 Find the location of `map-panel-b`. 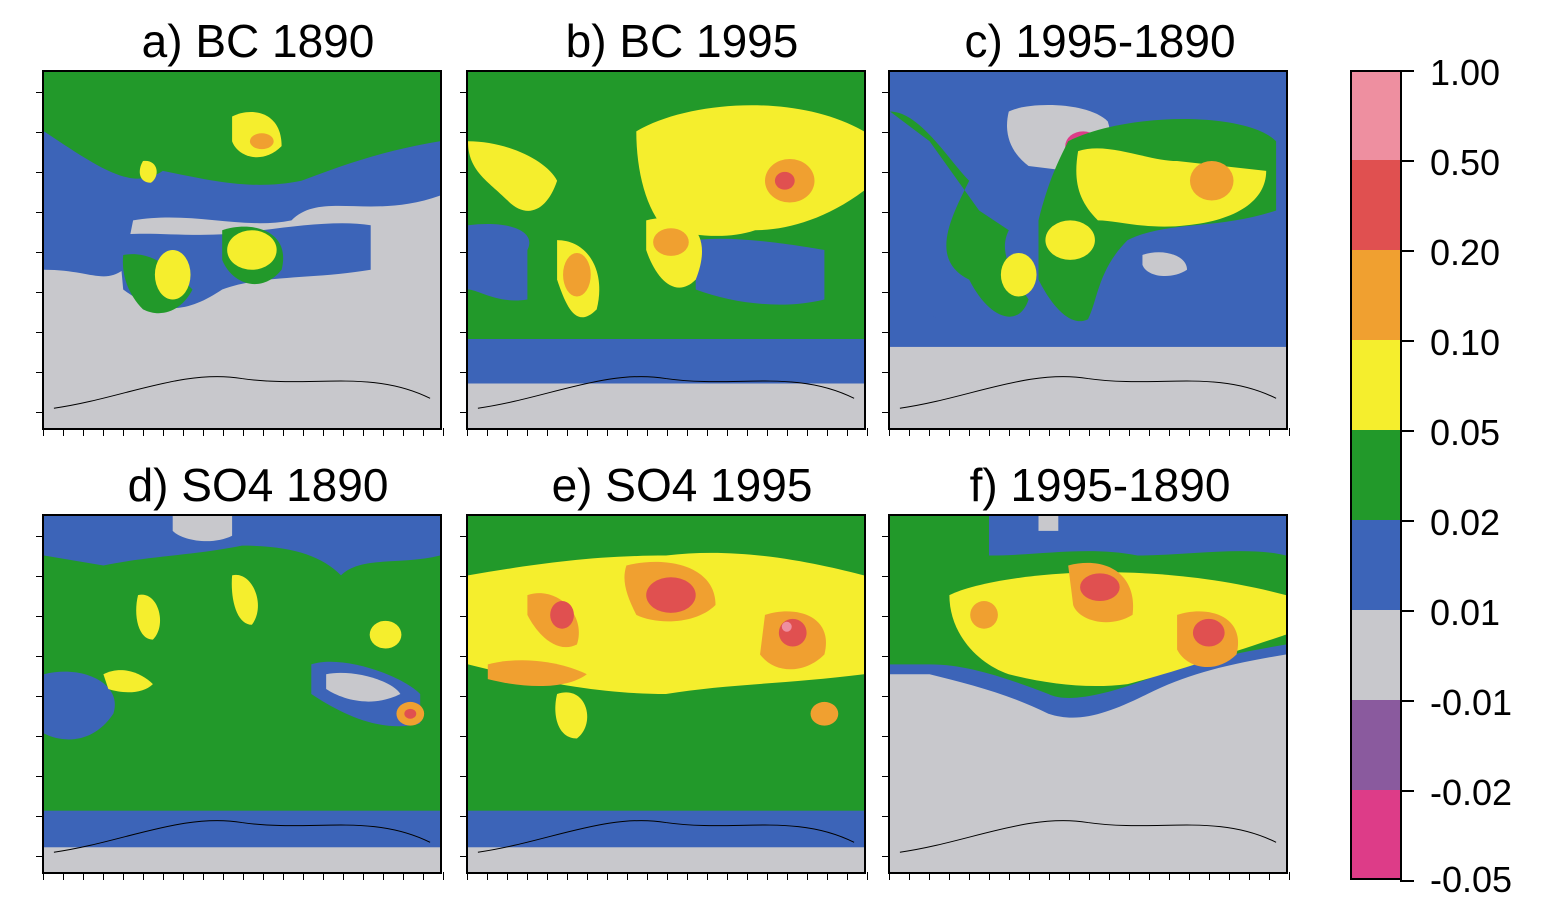

map-panel-b is located at coordinates (664, 253).